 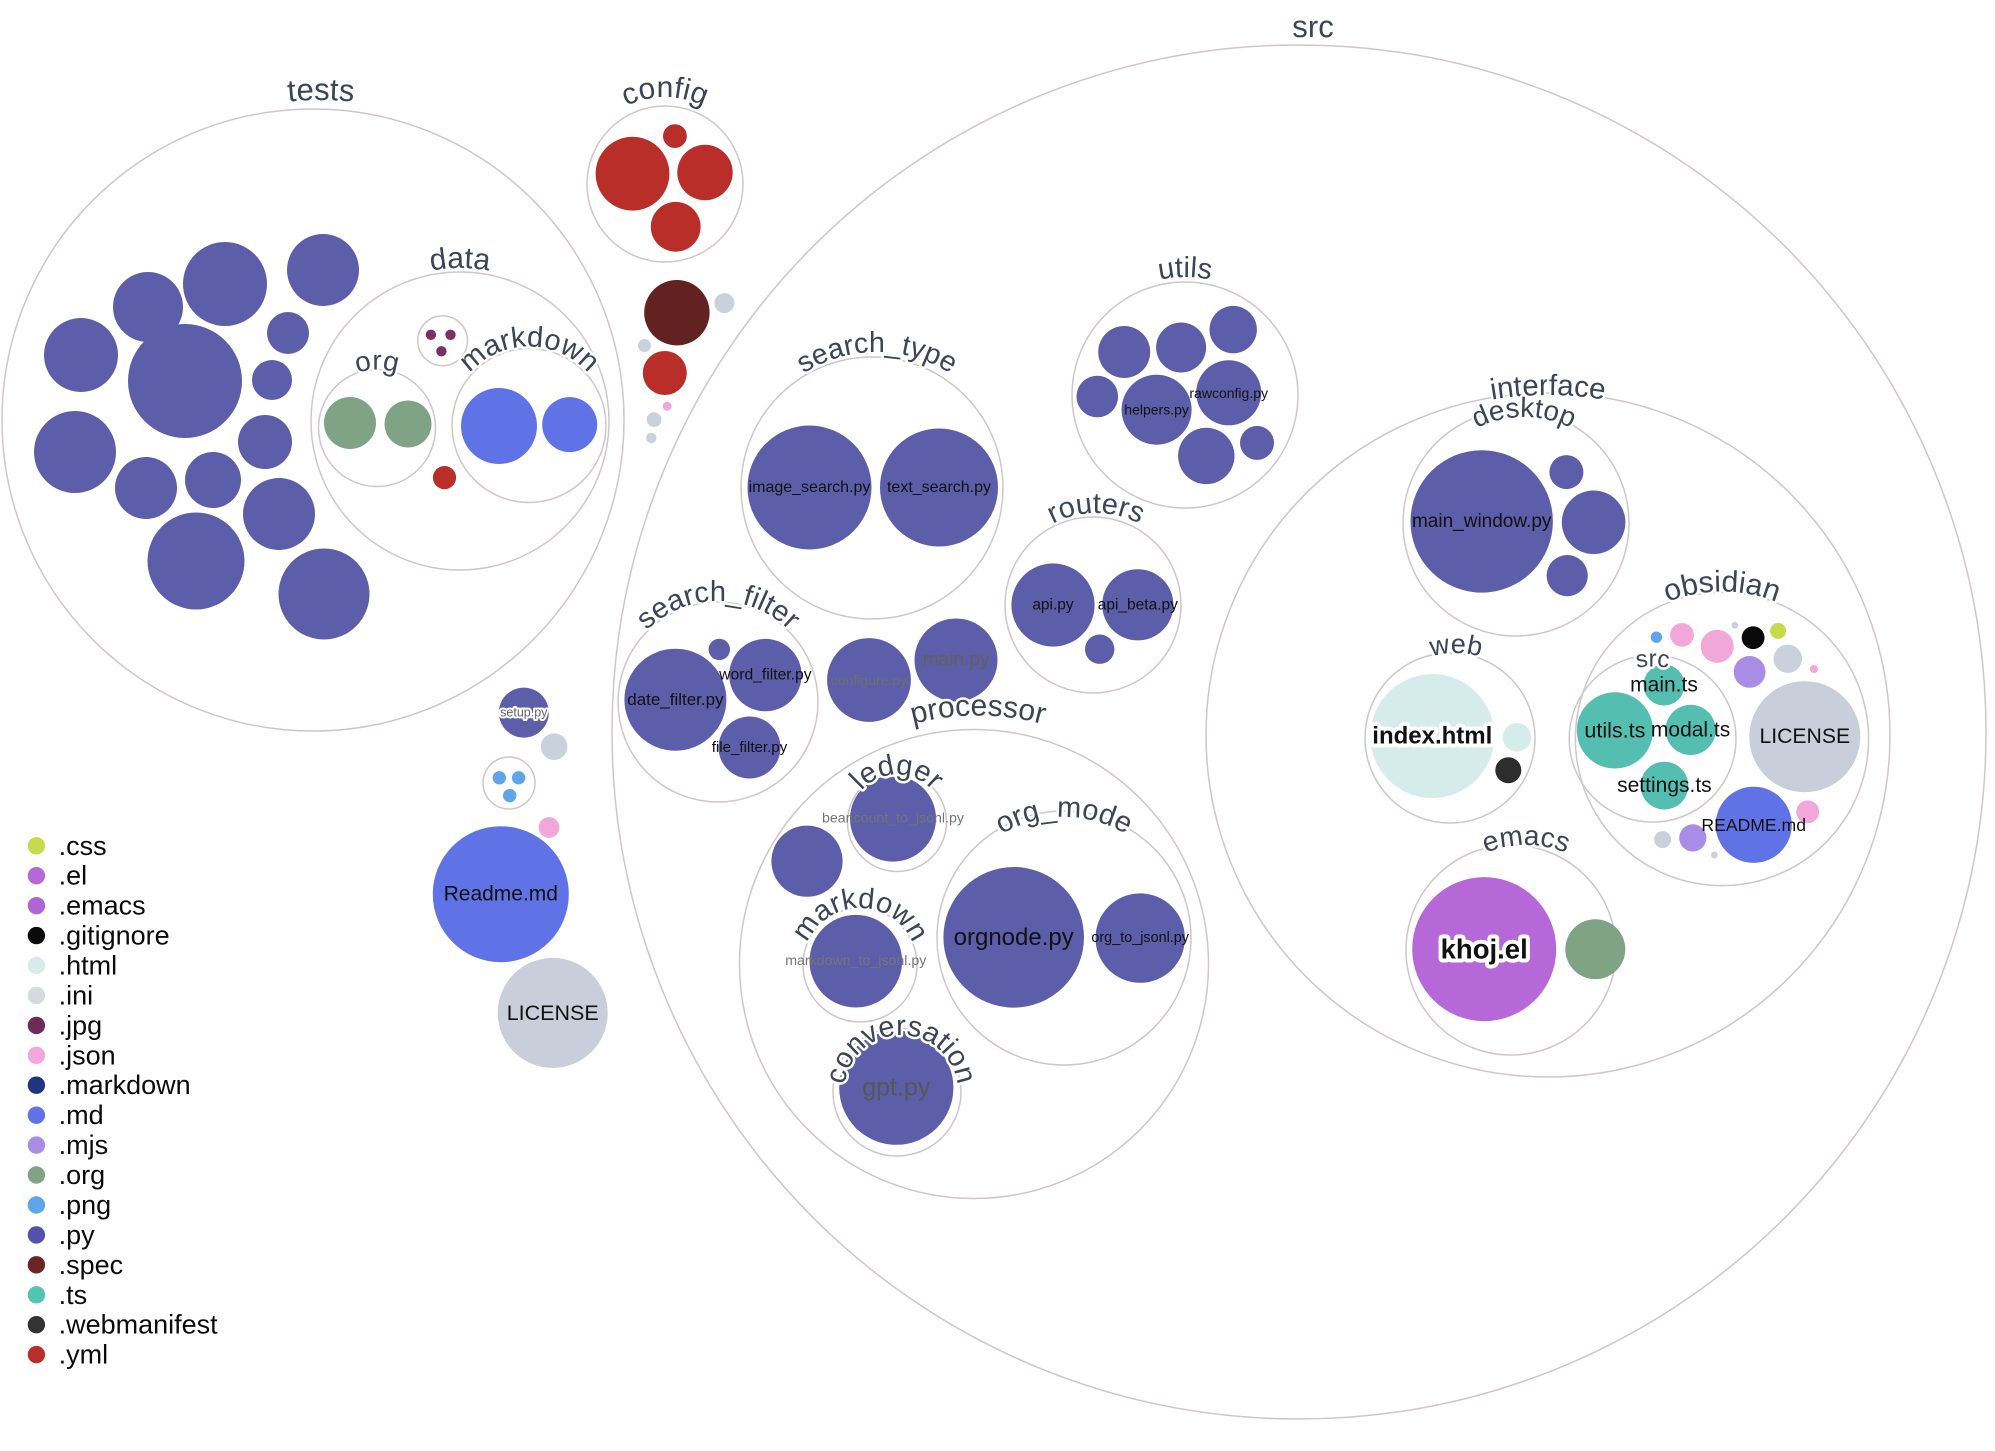 I want to click on svg-text: rawconfig.py, so click(x=1228, y=393).